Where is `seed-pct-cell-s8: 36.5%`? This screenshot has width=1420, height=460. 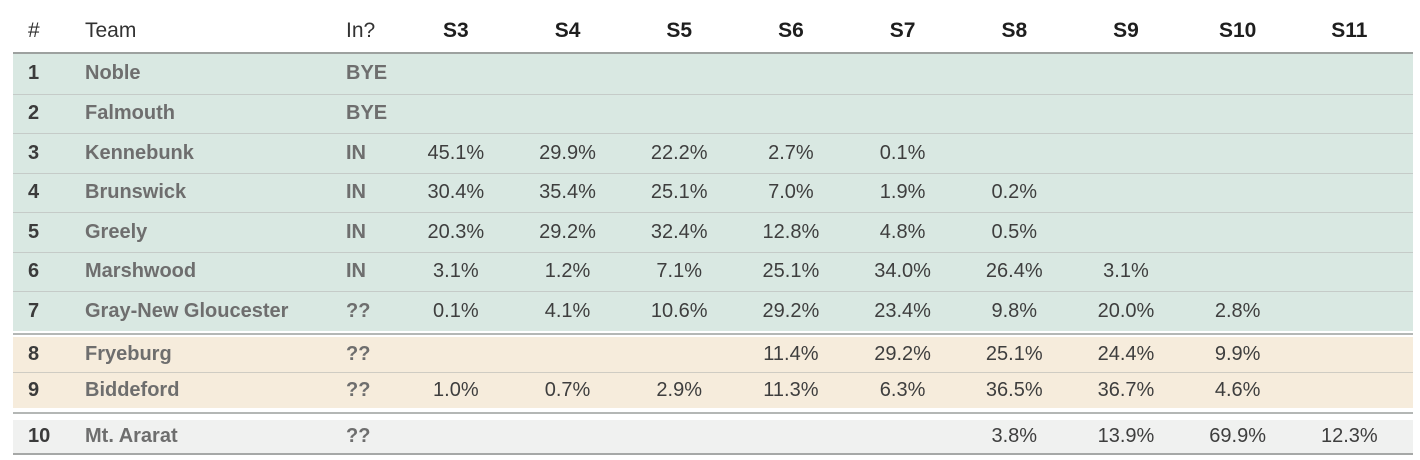 seed-pct-cell-s8: 36.5% is located at coordinates (1014, 389).